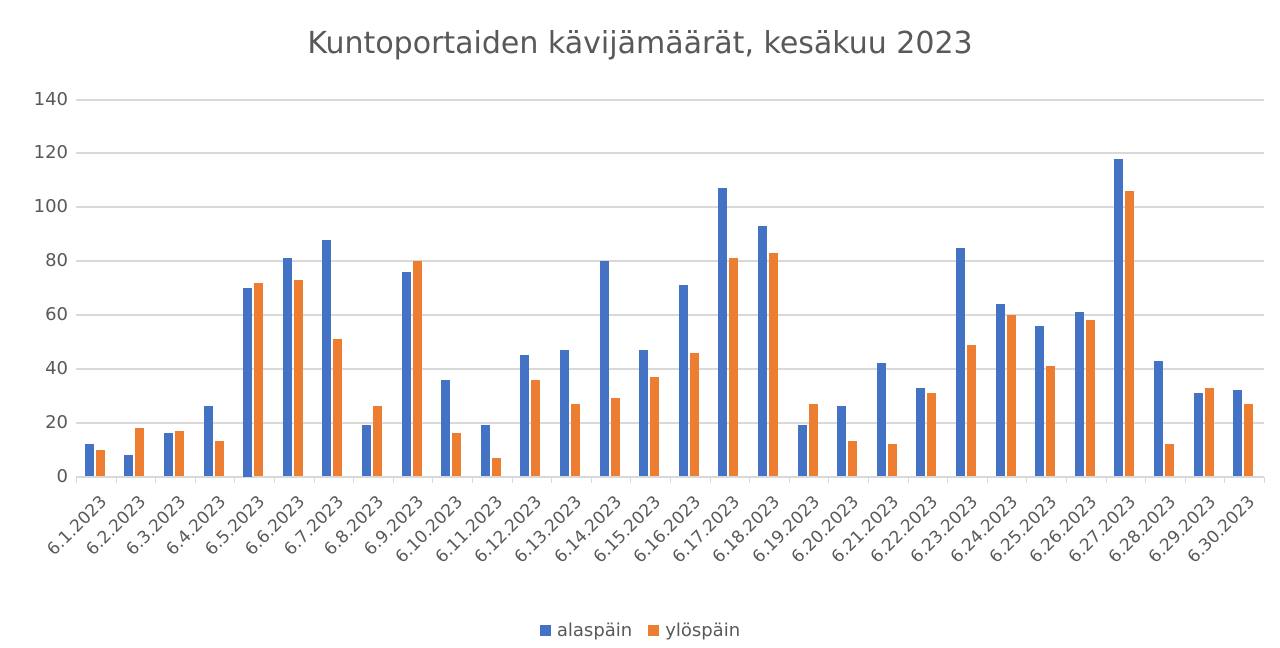 The image size is (1280, 648). I want to click on legend-label: ylöspäin, so click(703, 630).